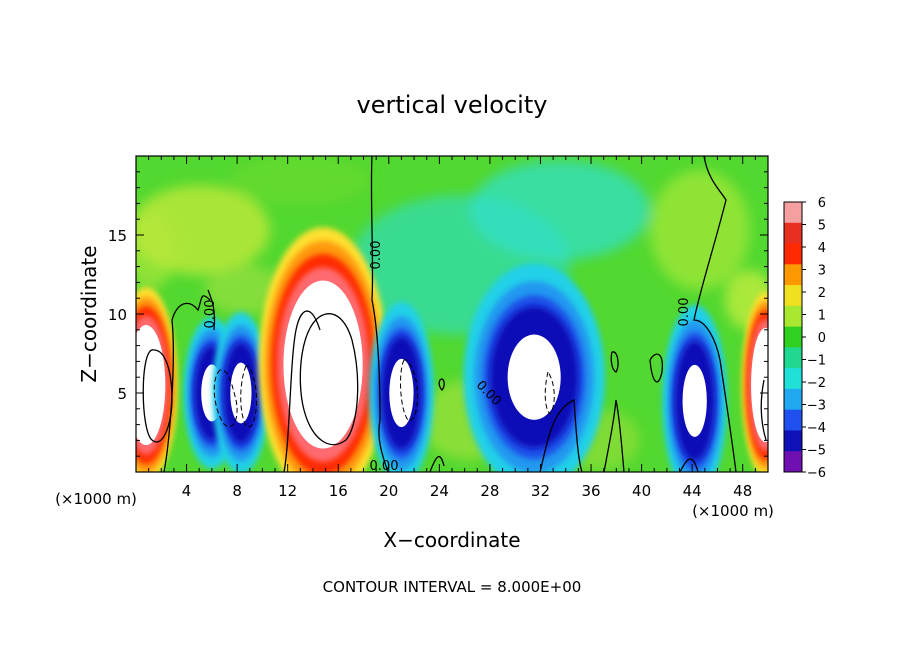 This screenshot has height=654, width=904. I want to click on colorbar-label: −2, so click(816, 383).